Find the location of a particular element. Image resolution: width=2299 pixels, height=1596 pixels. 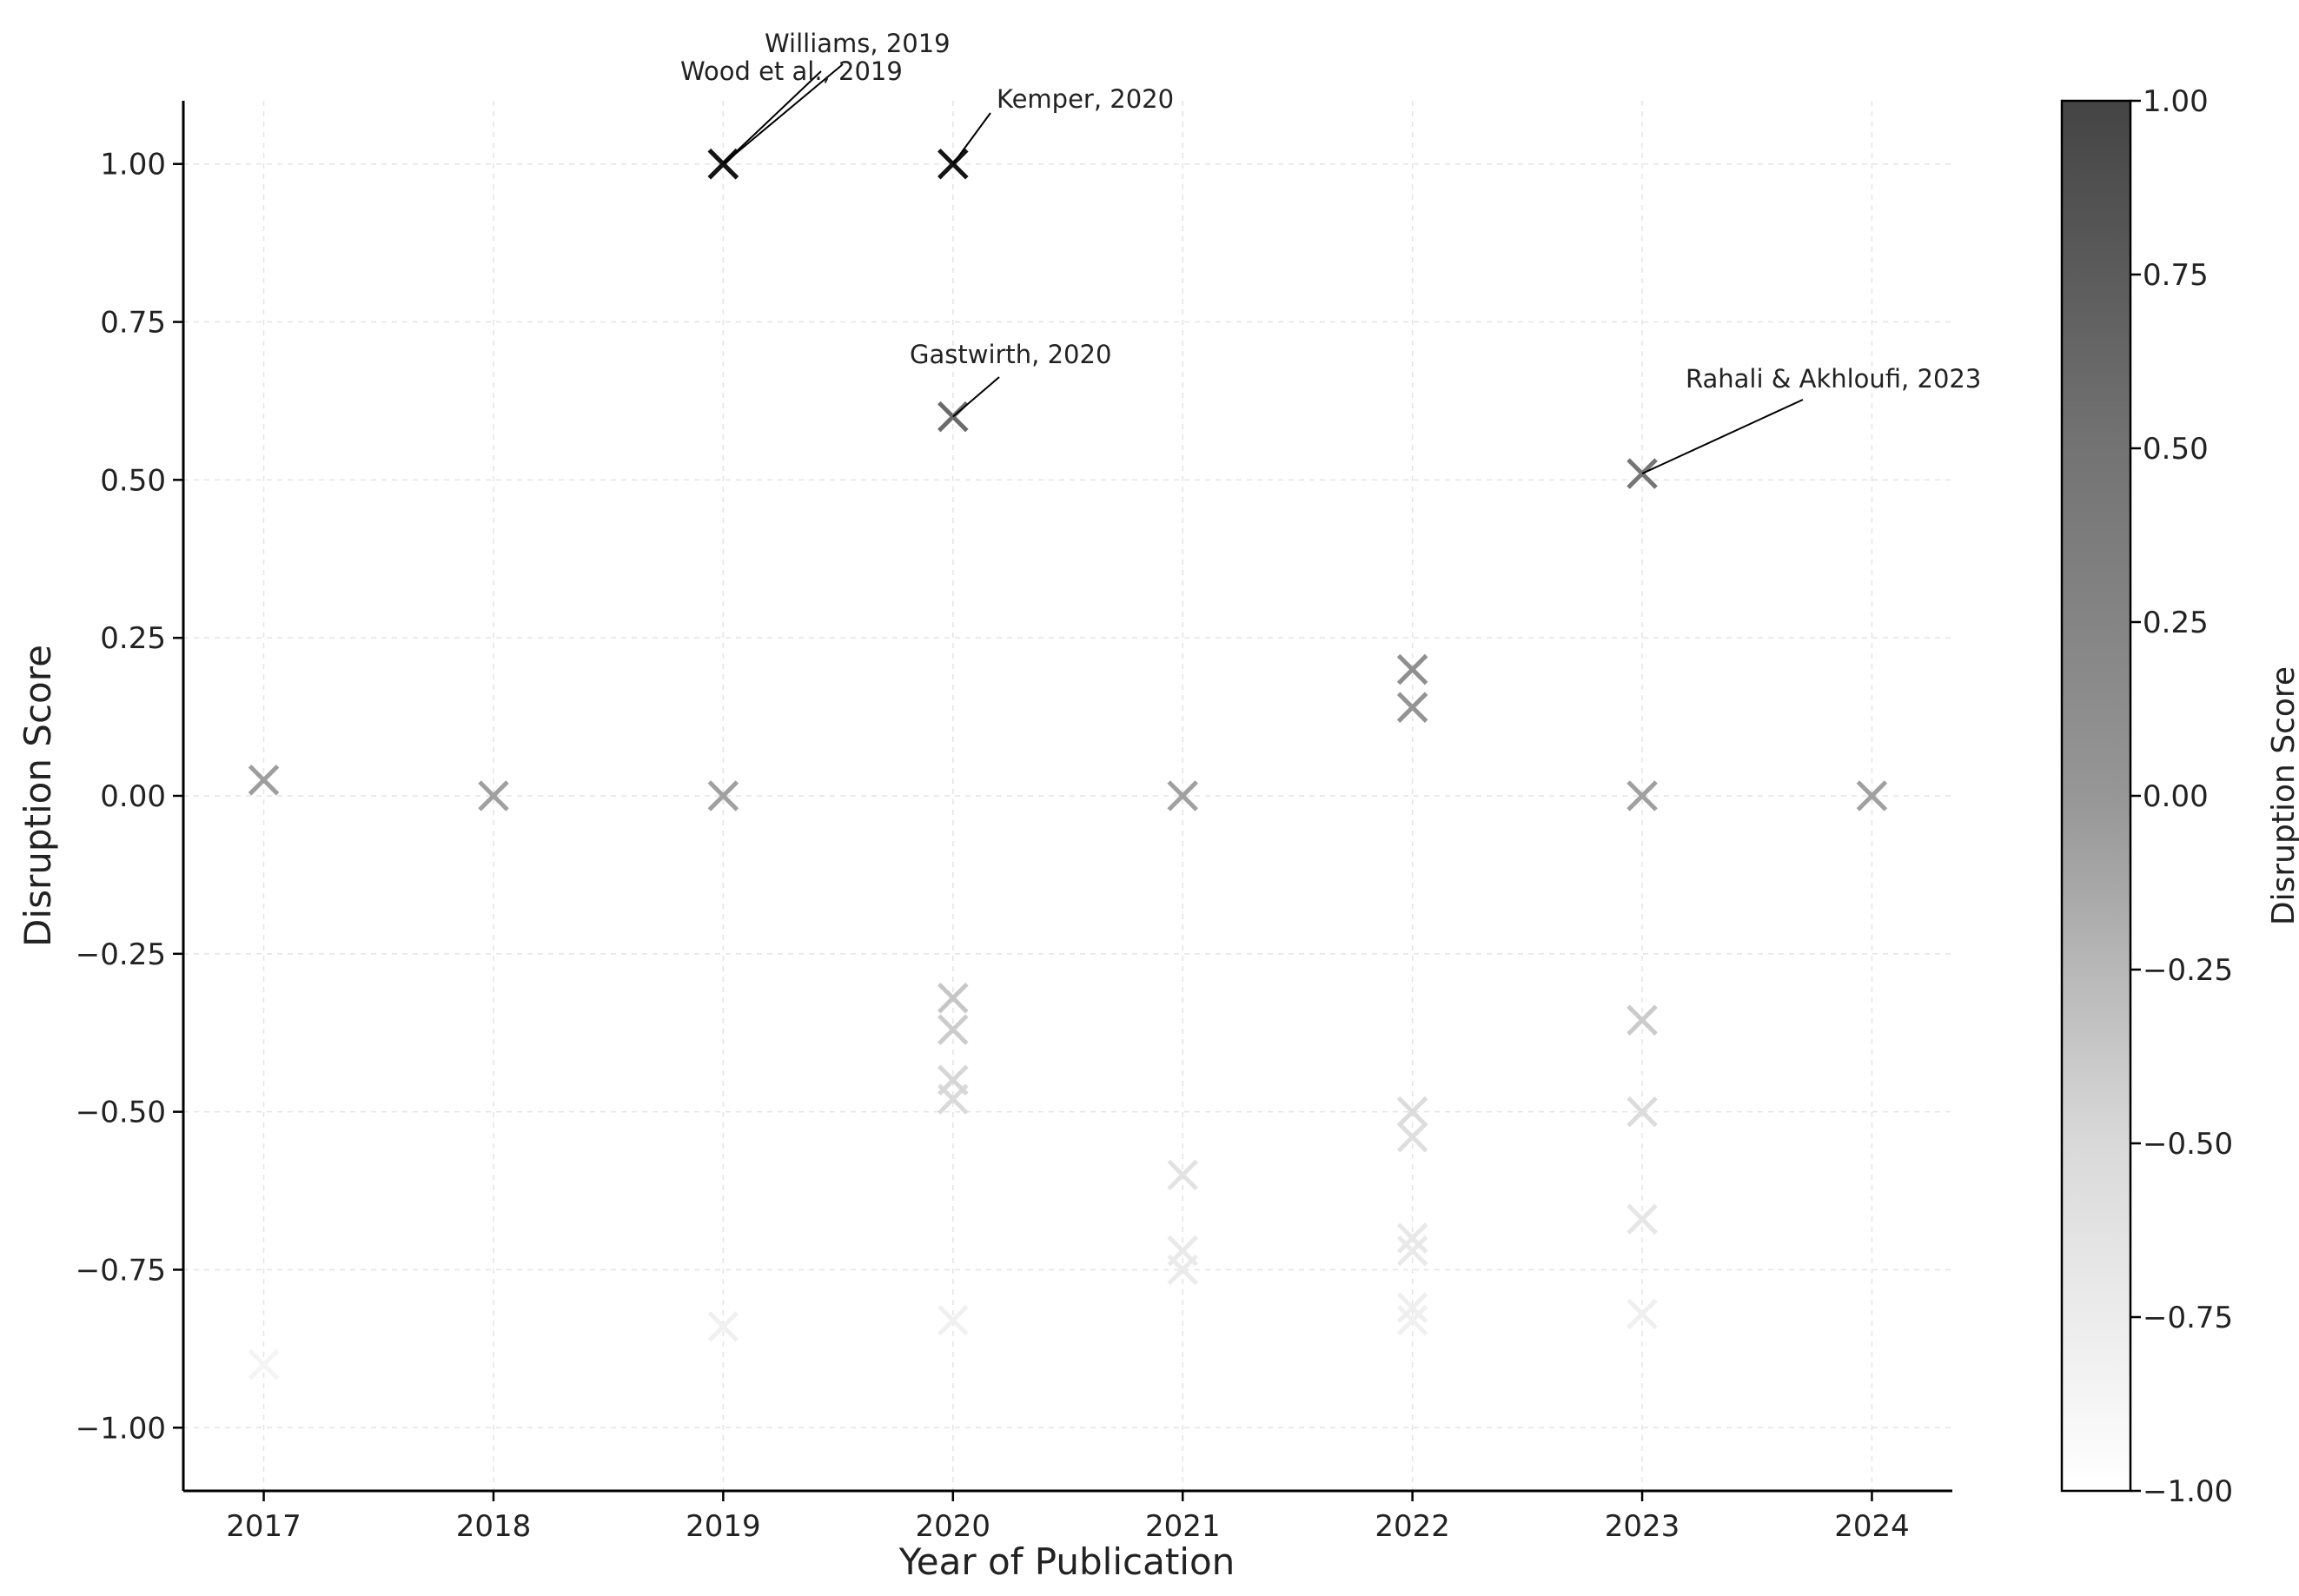

annotation-label: Gastwirth, 2020 is located at coordinates (1010, 354).